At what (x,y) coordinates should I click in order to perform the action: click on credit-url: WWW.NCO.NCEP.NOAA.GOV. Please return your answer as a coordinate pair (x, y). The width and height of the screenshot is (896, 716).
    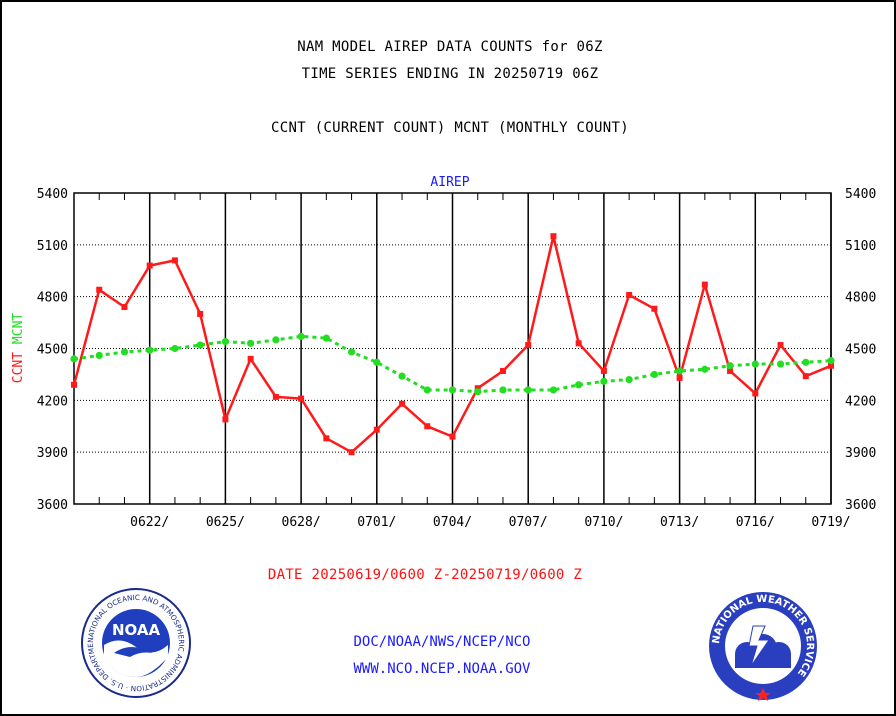
    Looking at the image, I should click on (442, 669).